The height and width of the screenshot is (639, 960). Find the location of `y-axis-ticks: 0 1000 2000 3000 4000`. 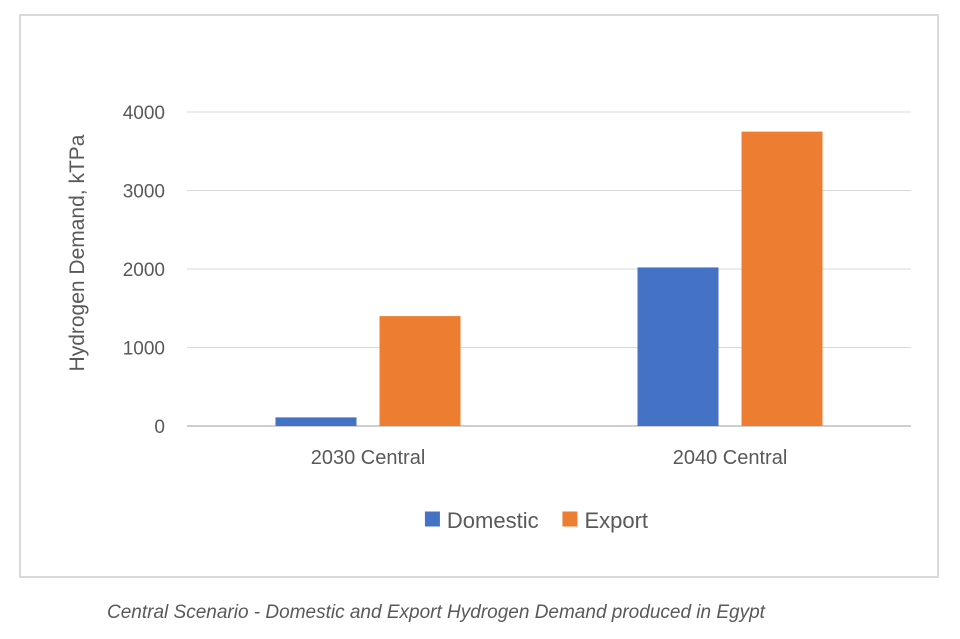

y-axis-ticks: 0 1000 2000 3000 4000 is located at coordinates (144, 270).